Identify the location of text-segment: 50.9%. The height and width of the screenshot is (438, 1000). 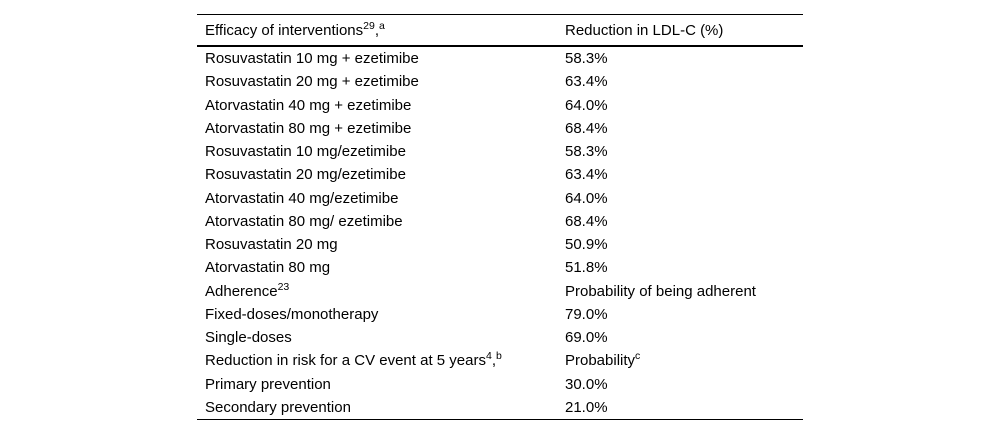
(586, 245).